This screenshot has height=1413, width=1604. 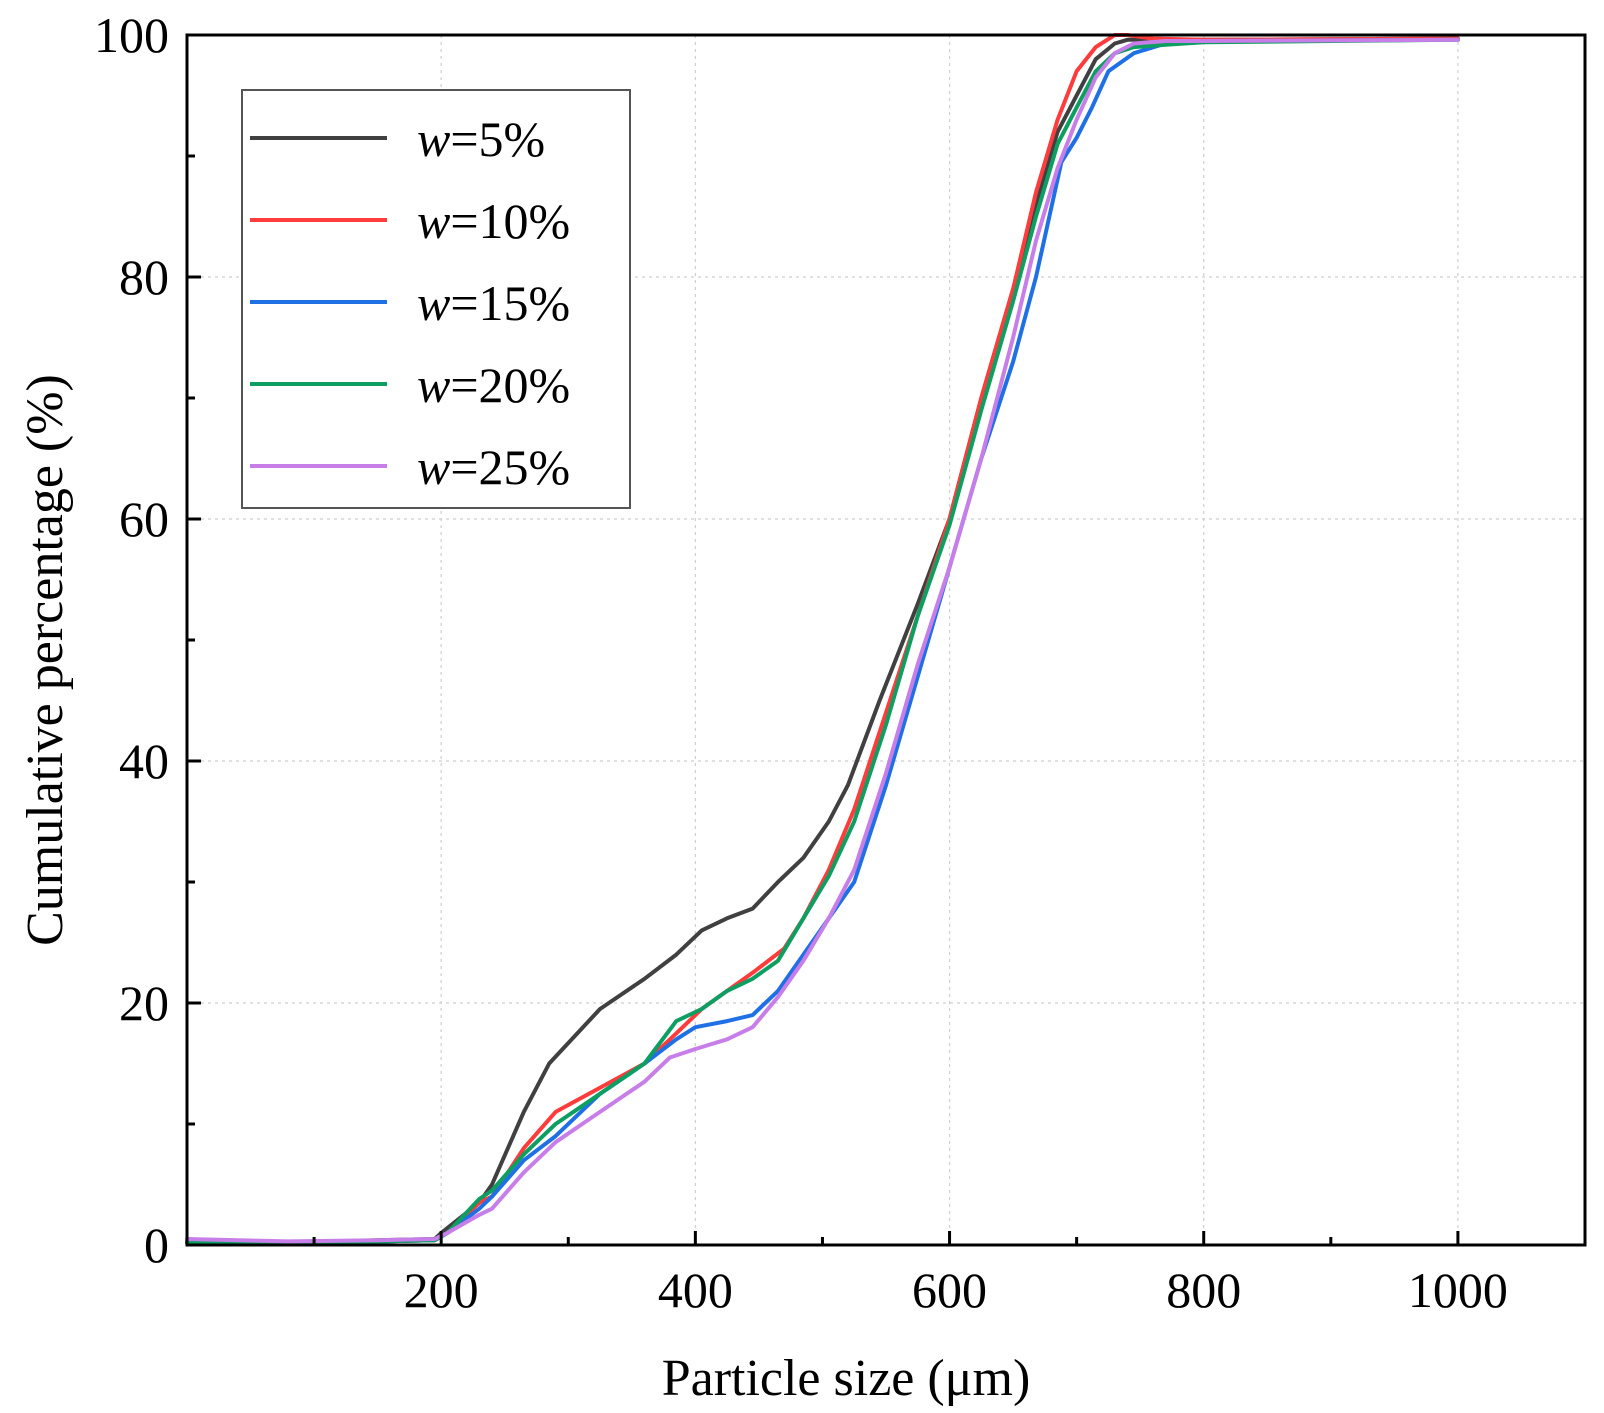 I want to click on legend-value: =5%, so click(x=497, y=139).